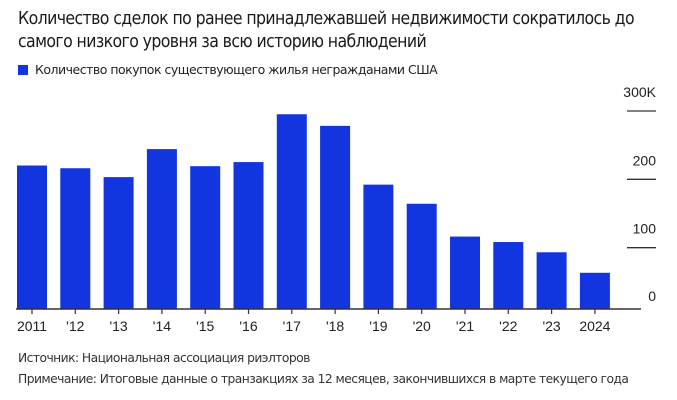 This screenshot has width=677, height=400. What do you see at coordinates (23, 69) in the screenshot?
I see `legend-swatch` at bounding box center [23, 69].